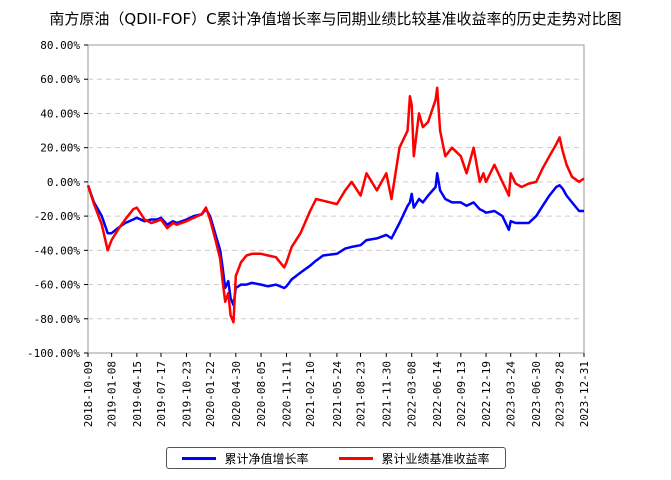 The image size is (671, 480). I want to click on x-tick-label: 2020-04-30, so click(236, 394).